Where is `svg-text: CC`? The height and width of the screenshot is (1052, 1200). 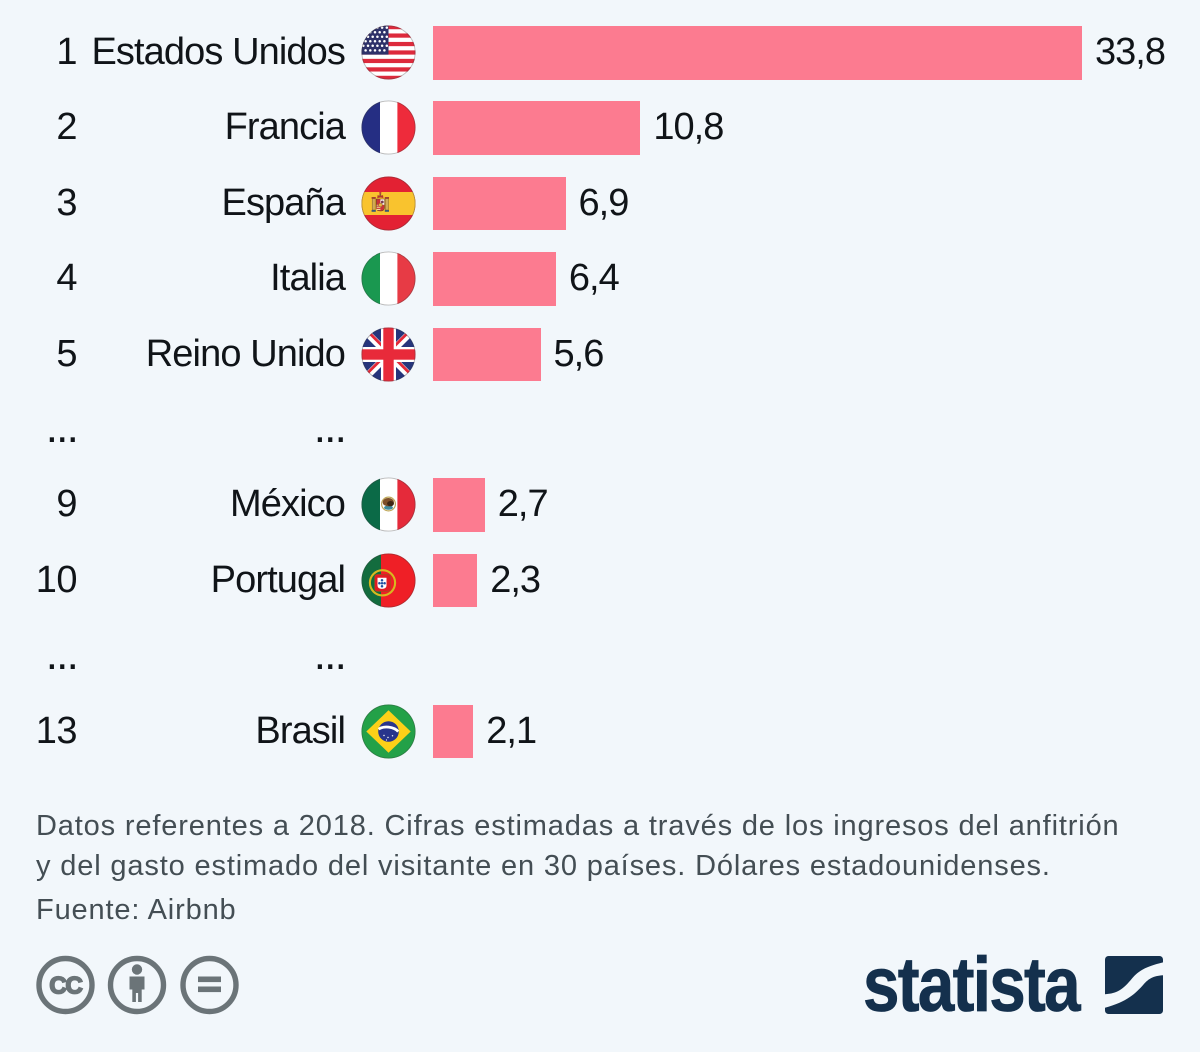
svg-text: CC is located at coordinates (65, 986).